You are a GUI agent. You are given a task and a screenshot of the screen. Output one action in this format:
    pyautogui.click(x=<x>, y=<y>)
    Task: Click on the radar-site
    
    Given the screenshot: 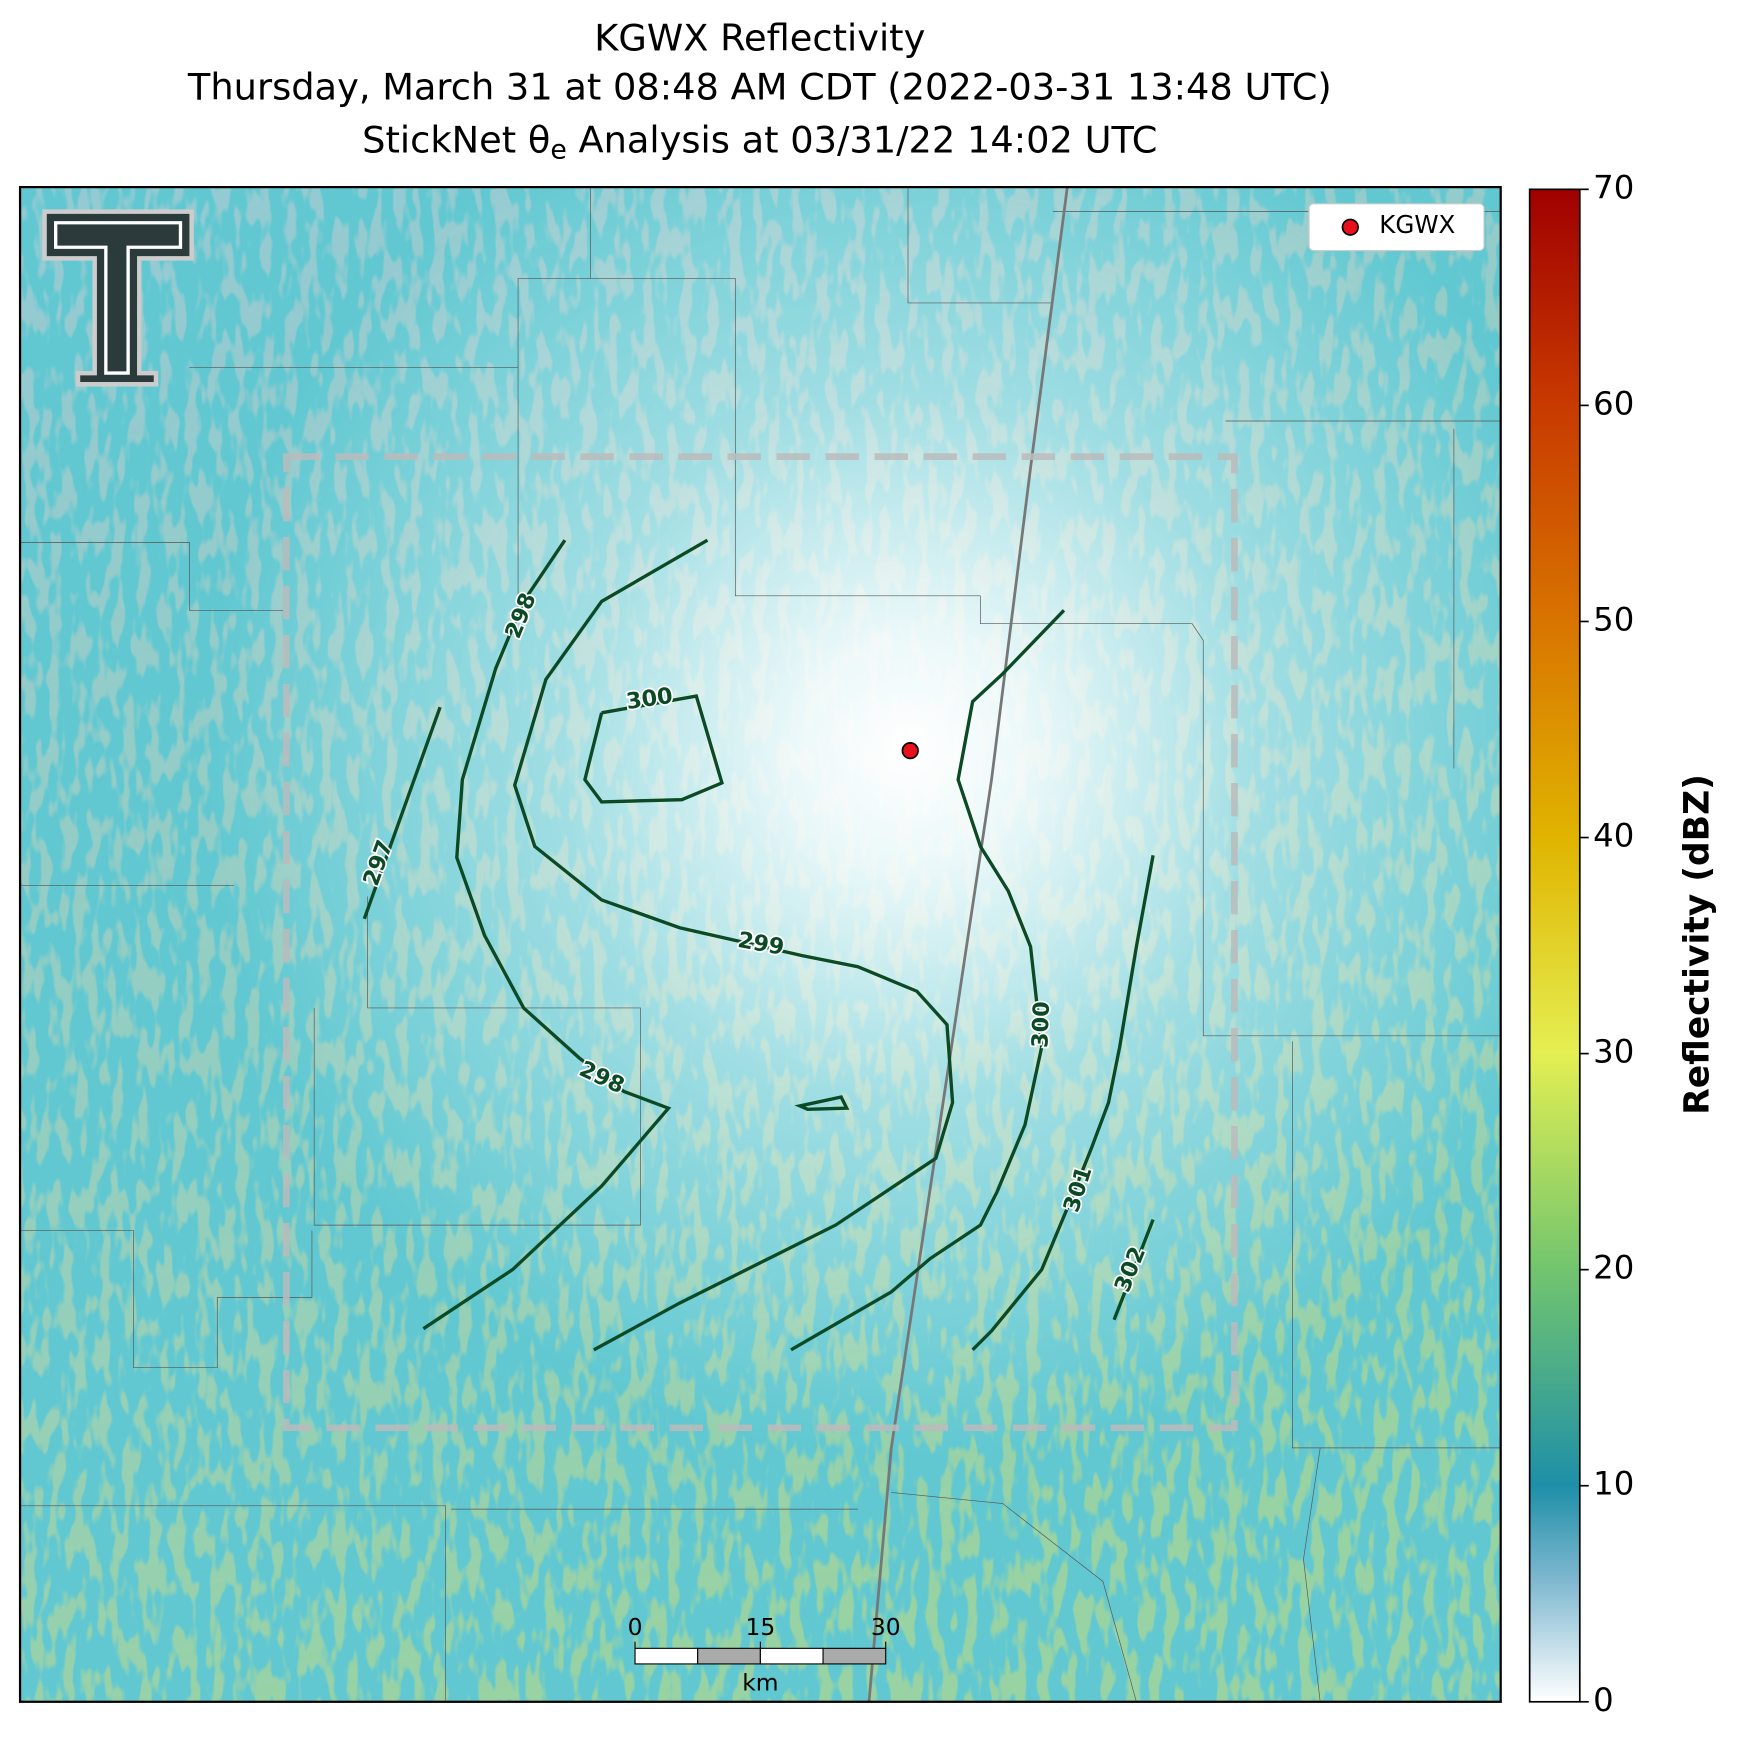 What is the action you would take?
    pyautogui.click(x=910, y=751)
    